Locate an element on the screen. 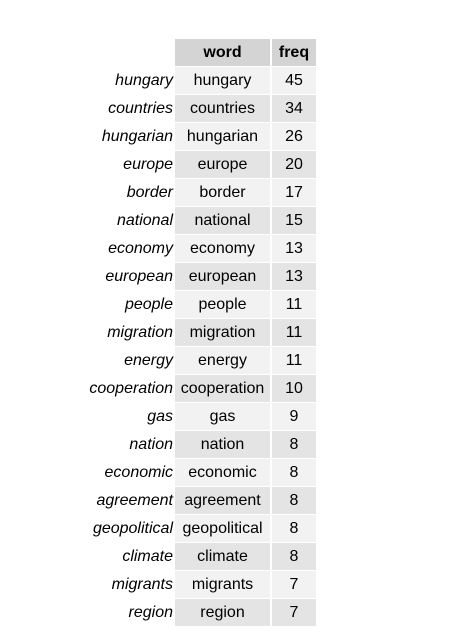 The image size is (464, 643). word-cell: energy is located at coordinates (223, 361).